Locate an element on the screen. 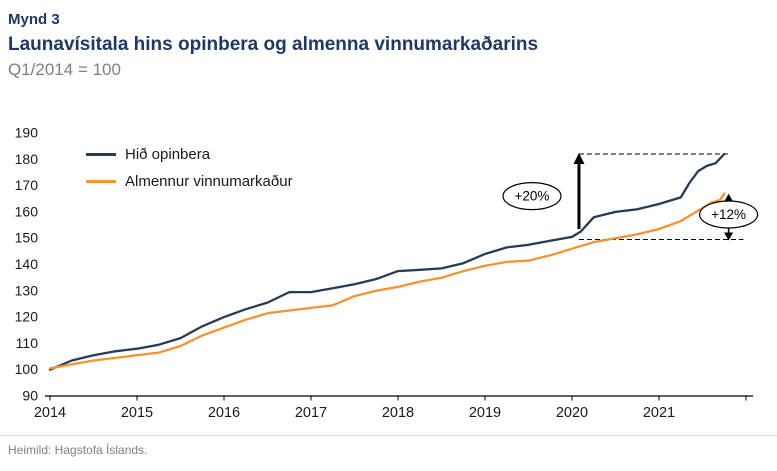 The width and height of the screenshot is (777, 471). chart-legend: Hið opinbera Almennur vinnumarkaður is located at coordinates (189, 168).